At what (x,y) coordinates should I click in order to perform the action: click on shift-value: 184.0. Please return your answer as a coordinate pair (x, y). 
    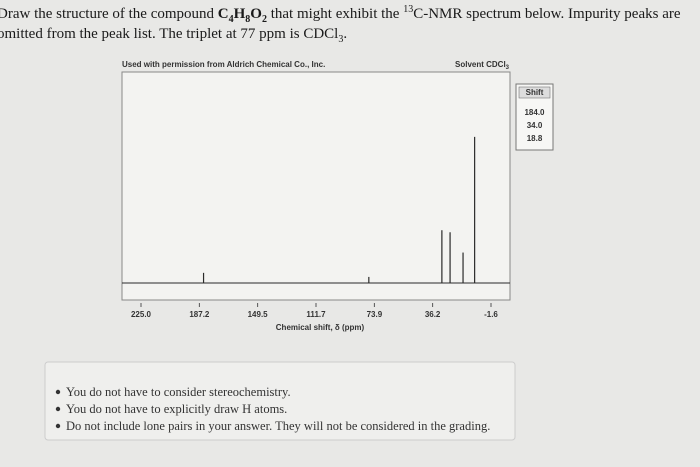
    Looking at the image, I should click on (534, 112).